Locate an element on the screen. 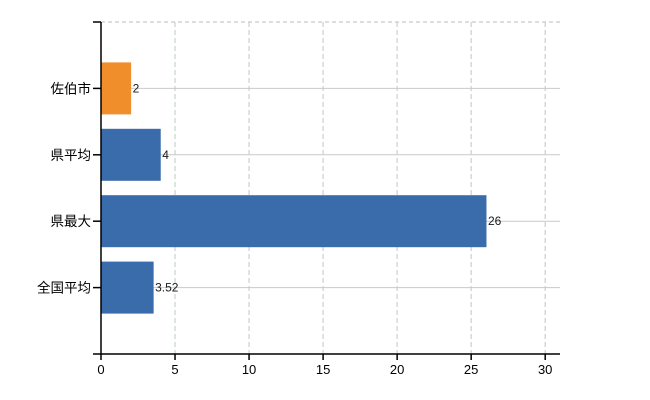 The height and width of the screenshot is (400, 650). x-tick-label: 25 is located at coordinates (471, 369).